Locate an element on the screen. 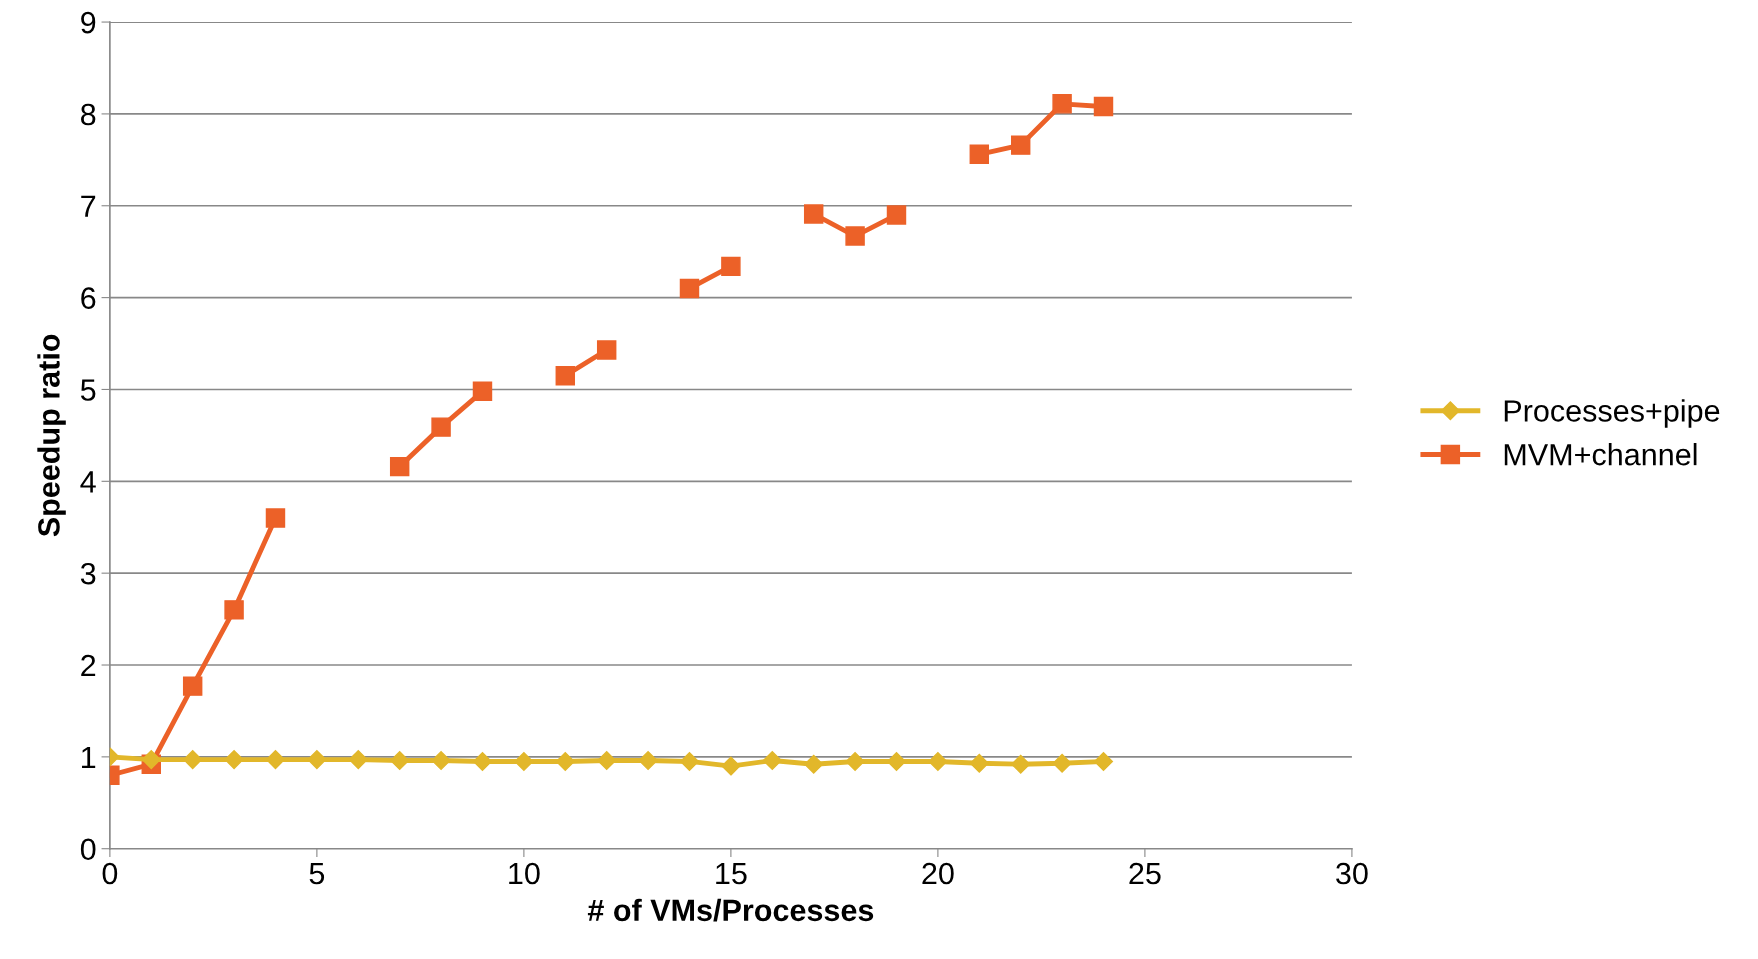  legend-label: Processes+pipe is located at coordinates (1612, 413).